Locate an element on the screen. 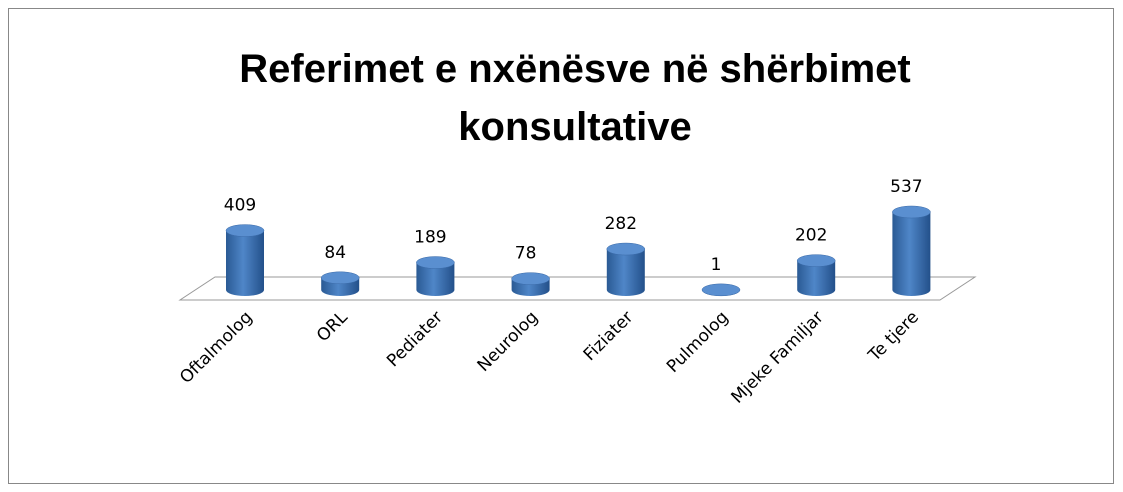 The image size is (1123, 492). data-label: 189 is located at coordinates (430, 238).